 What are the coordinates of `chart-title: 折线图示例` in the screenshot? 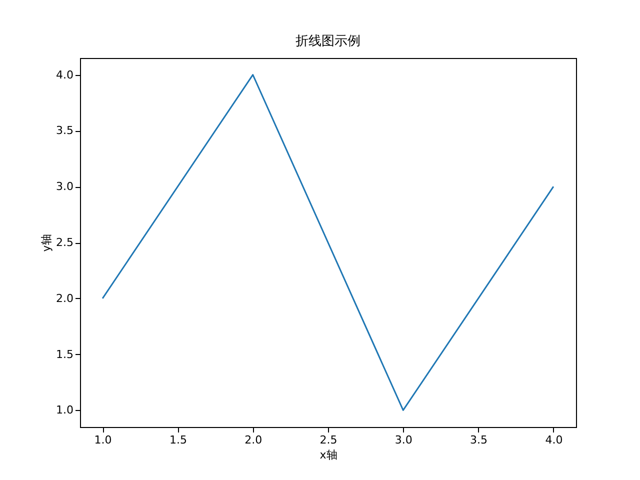 It's located at (328, 41).